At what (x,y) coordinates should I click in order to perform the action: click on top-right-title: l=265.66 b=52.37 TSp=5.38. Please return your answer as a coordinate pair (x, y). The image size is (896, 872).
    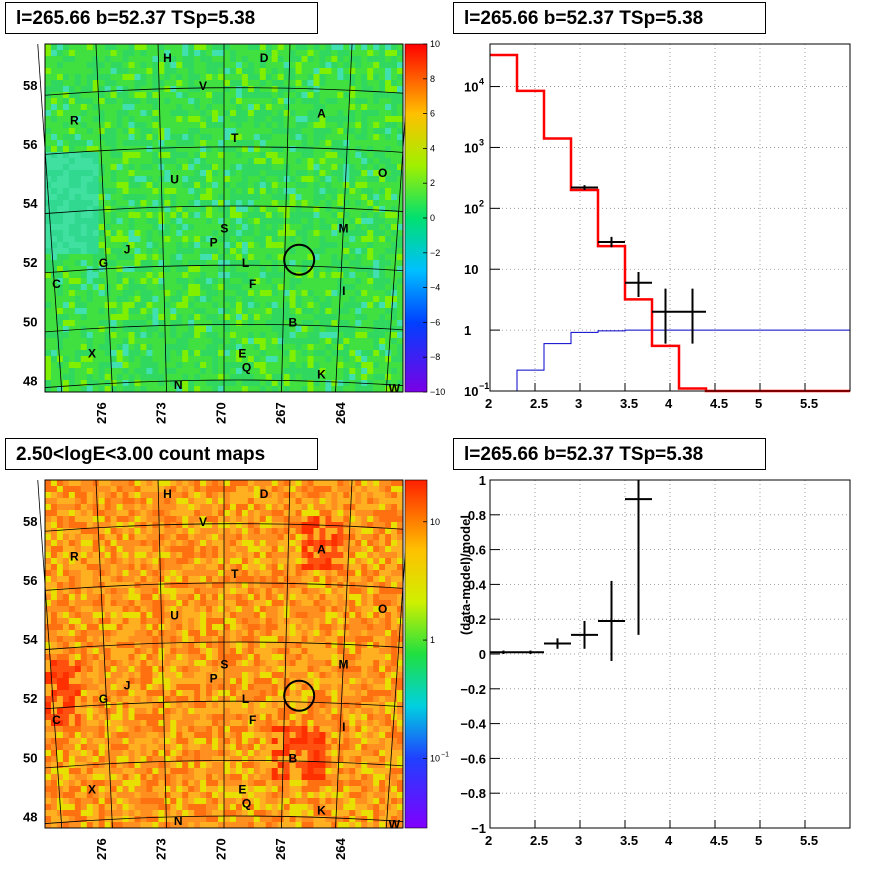
    Looking at the image, I should click on (609, 18).